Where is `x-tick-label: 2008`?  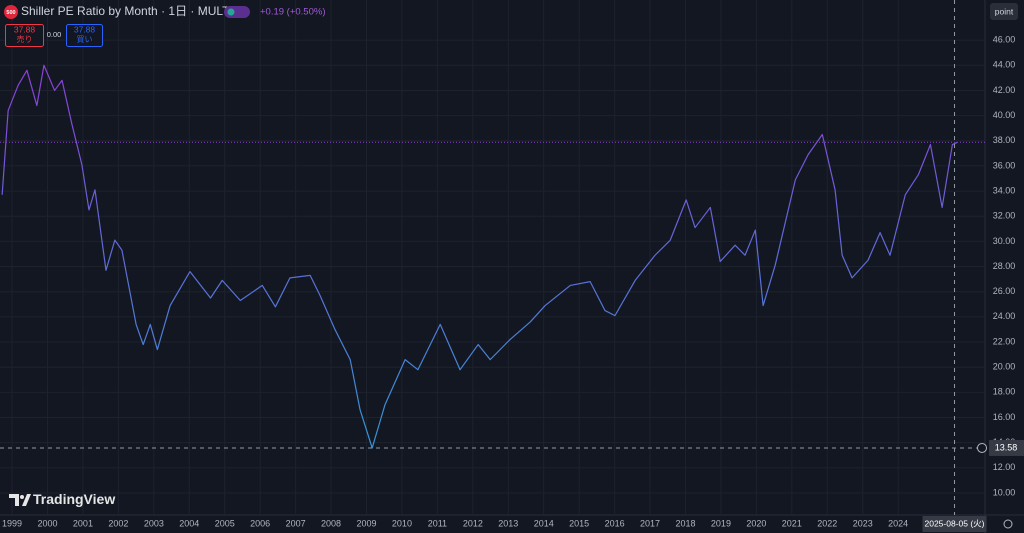 x-tick-label: 2008 is located at coordinates (331, 523).